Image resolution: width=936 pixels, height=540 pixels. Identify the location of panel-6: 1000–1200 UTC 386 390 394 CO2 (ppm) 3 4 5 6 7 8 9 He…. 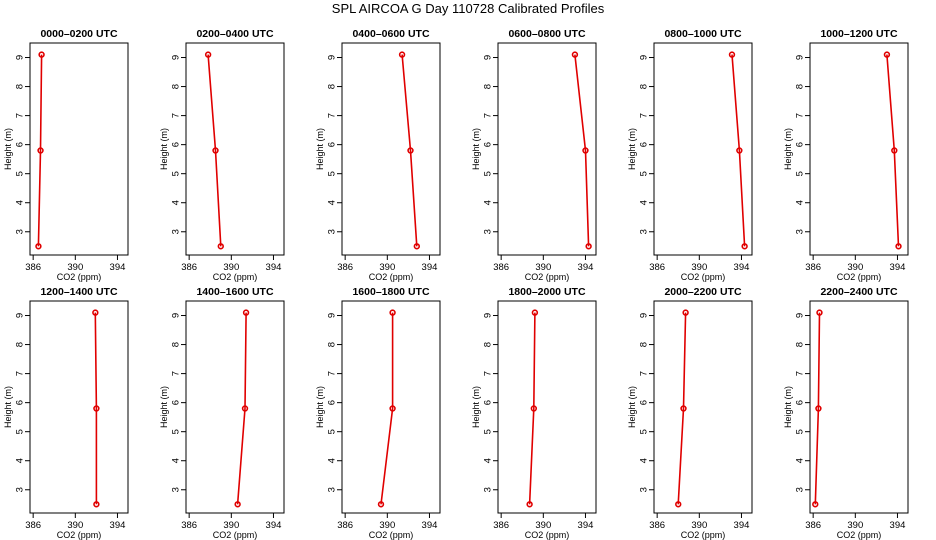
(846, 155).